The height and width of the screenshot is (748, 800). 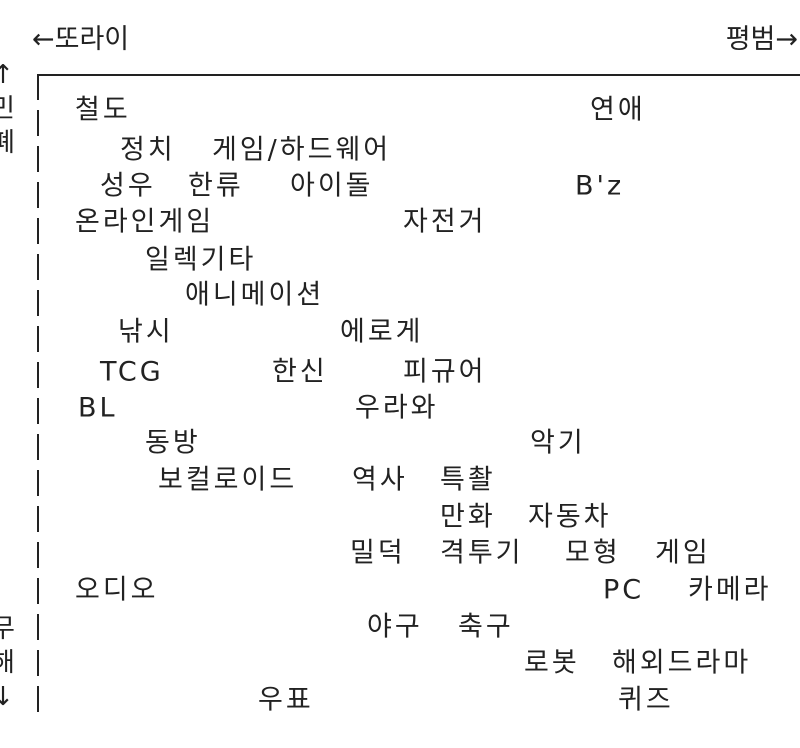 What do you see at coordinates (600, 186) in the screenshot?
I see `item-label: B'z` at bounding box center [600, 186].